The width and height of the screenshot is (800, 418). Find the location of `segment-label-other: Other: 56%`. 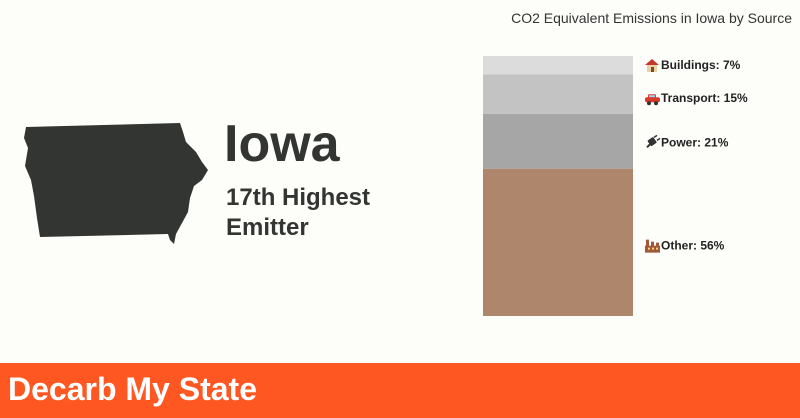

segment-label-other: Other: 56% is located at coordinates (693, 246).